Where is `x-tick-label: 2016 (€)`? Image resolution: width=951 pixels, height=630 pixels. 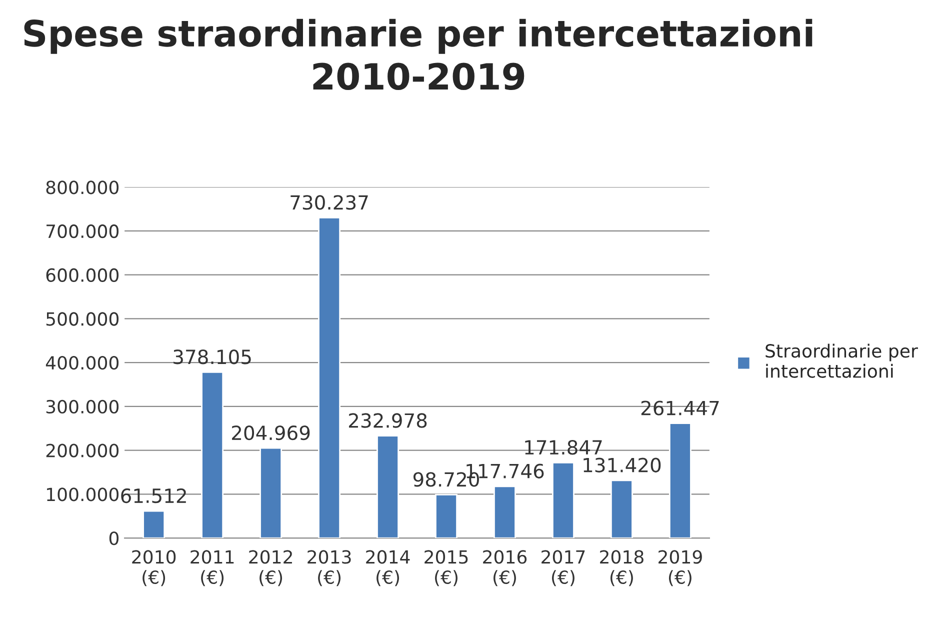
x-tick-label: 2016 (€) is located at coordinates (505, 568).